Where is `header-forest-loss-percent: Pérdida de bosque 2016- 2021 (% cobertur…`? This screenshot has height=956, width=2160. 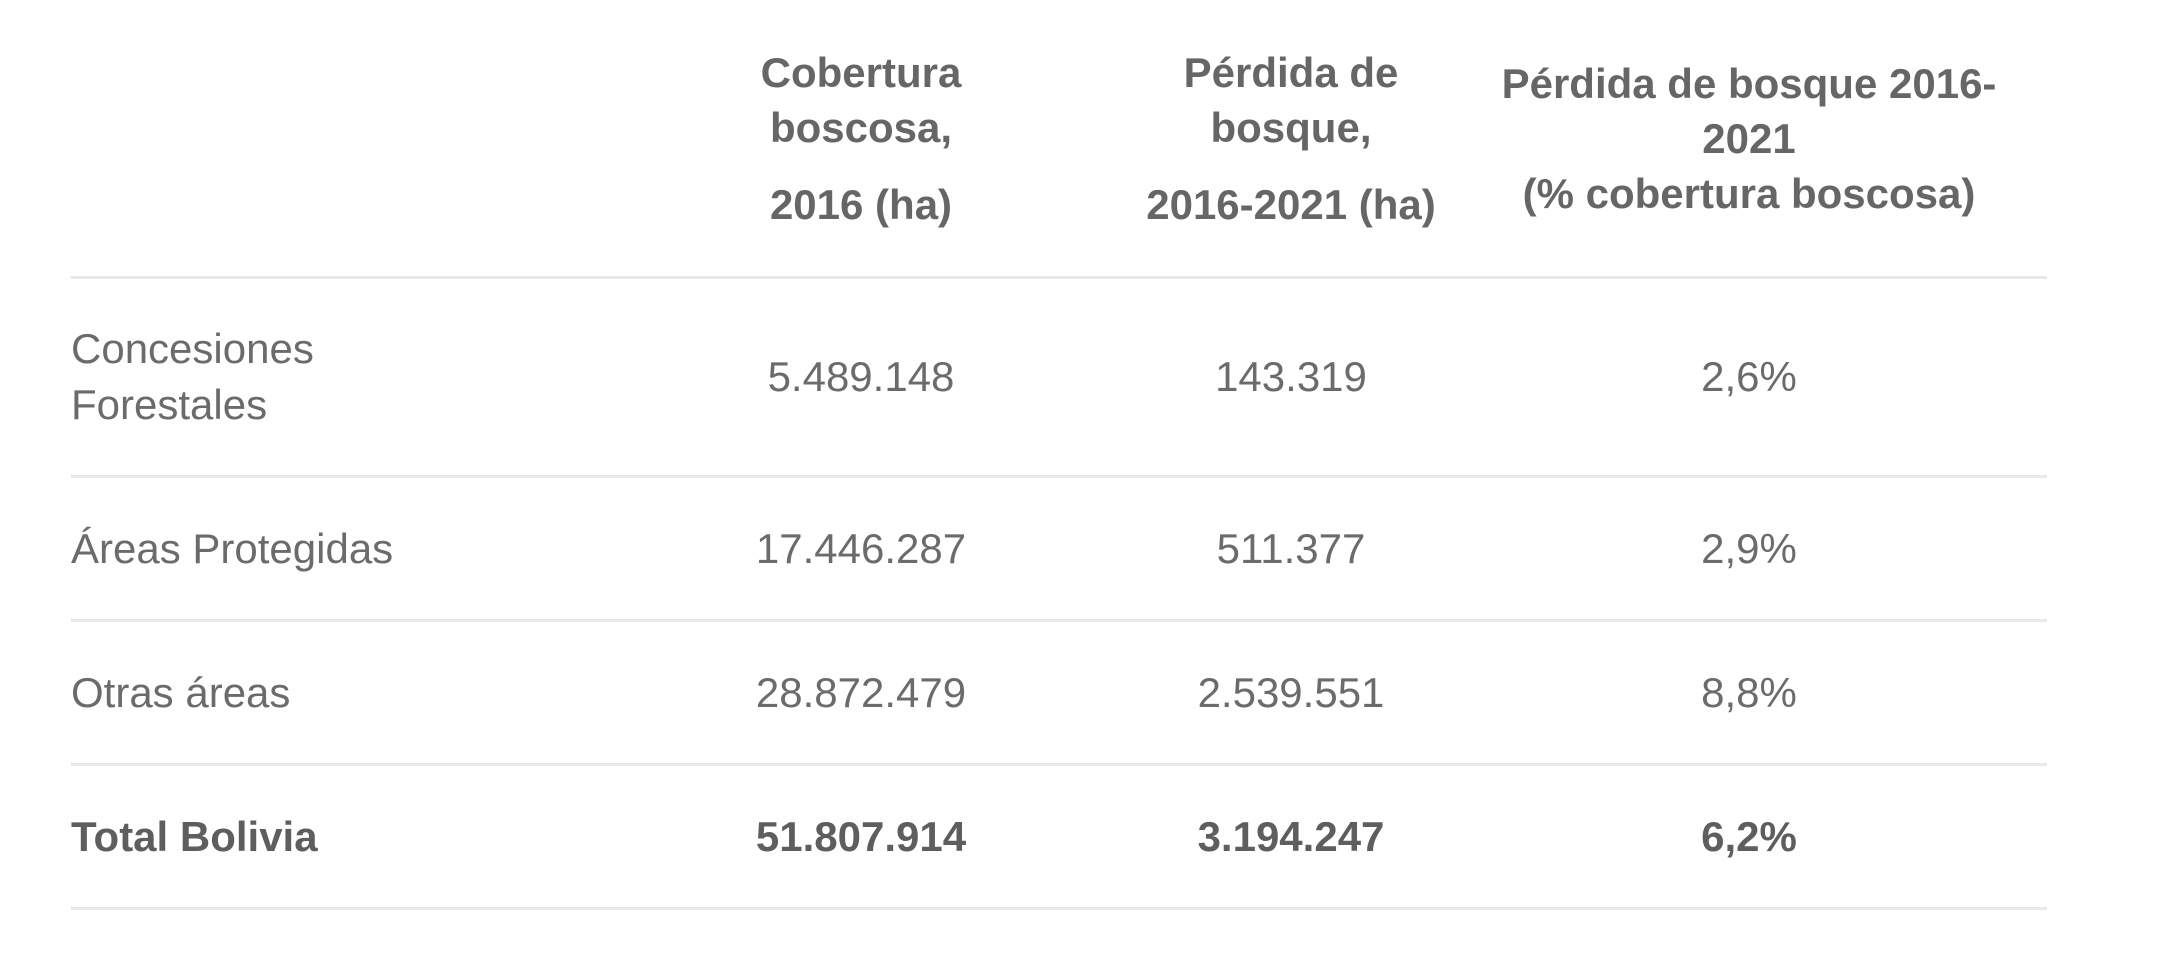
header-forest-loss-percent: Pérdida de bosque 2016- 2021 (% cobertur… is located at coordinates (1749, 138).